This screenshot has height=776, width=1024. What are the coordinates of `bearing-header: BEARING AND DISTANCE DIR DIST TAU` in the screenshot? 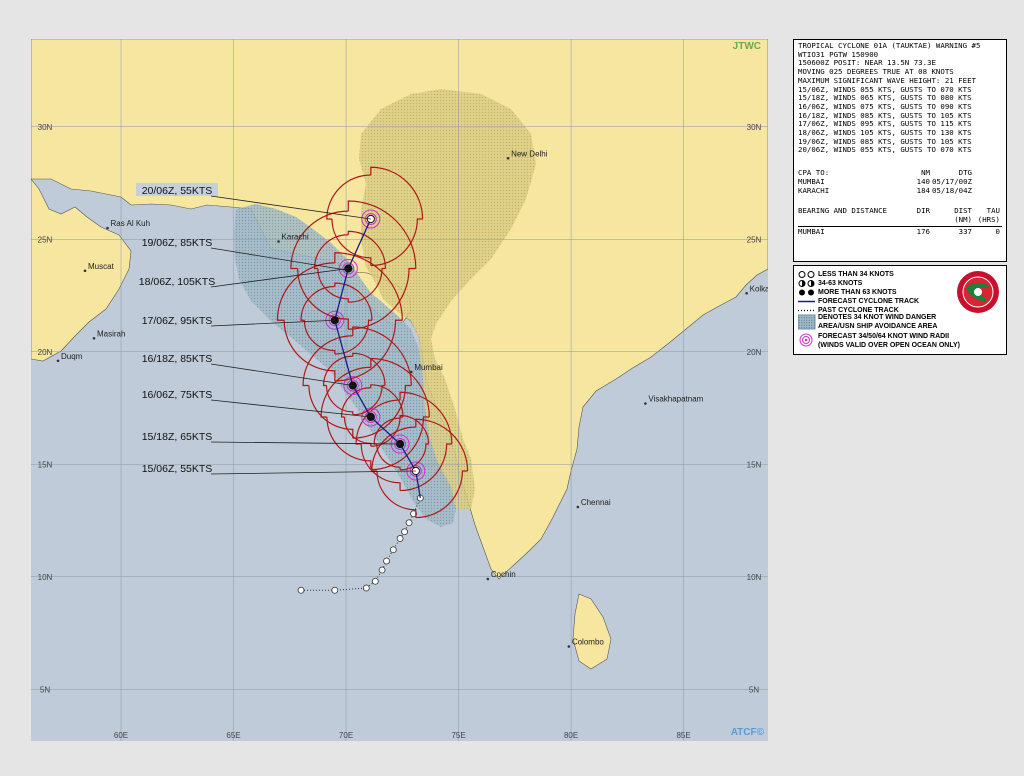 It's located at (900, 211).